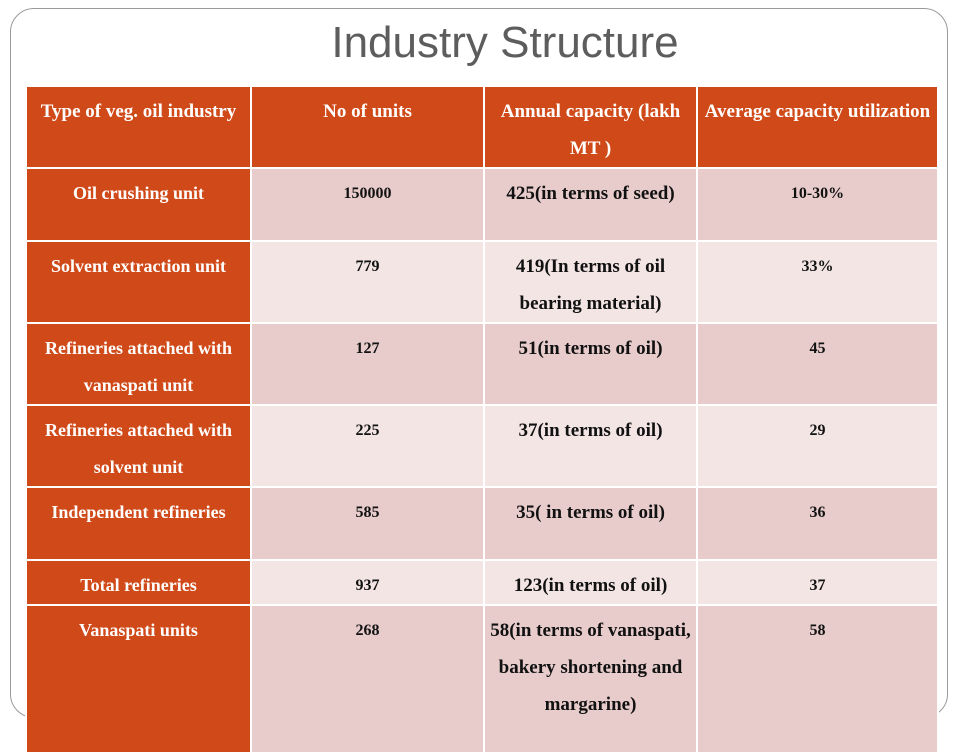 The image size is (960, 754). I want to click on cell-utilization: 45, so click(817, 364).